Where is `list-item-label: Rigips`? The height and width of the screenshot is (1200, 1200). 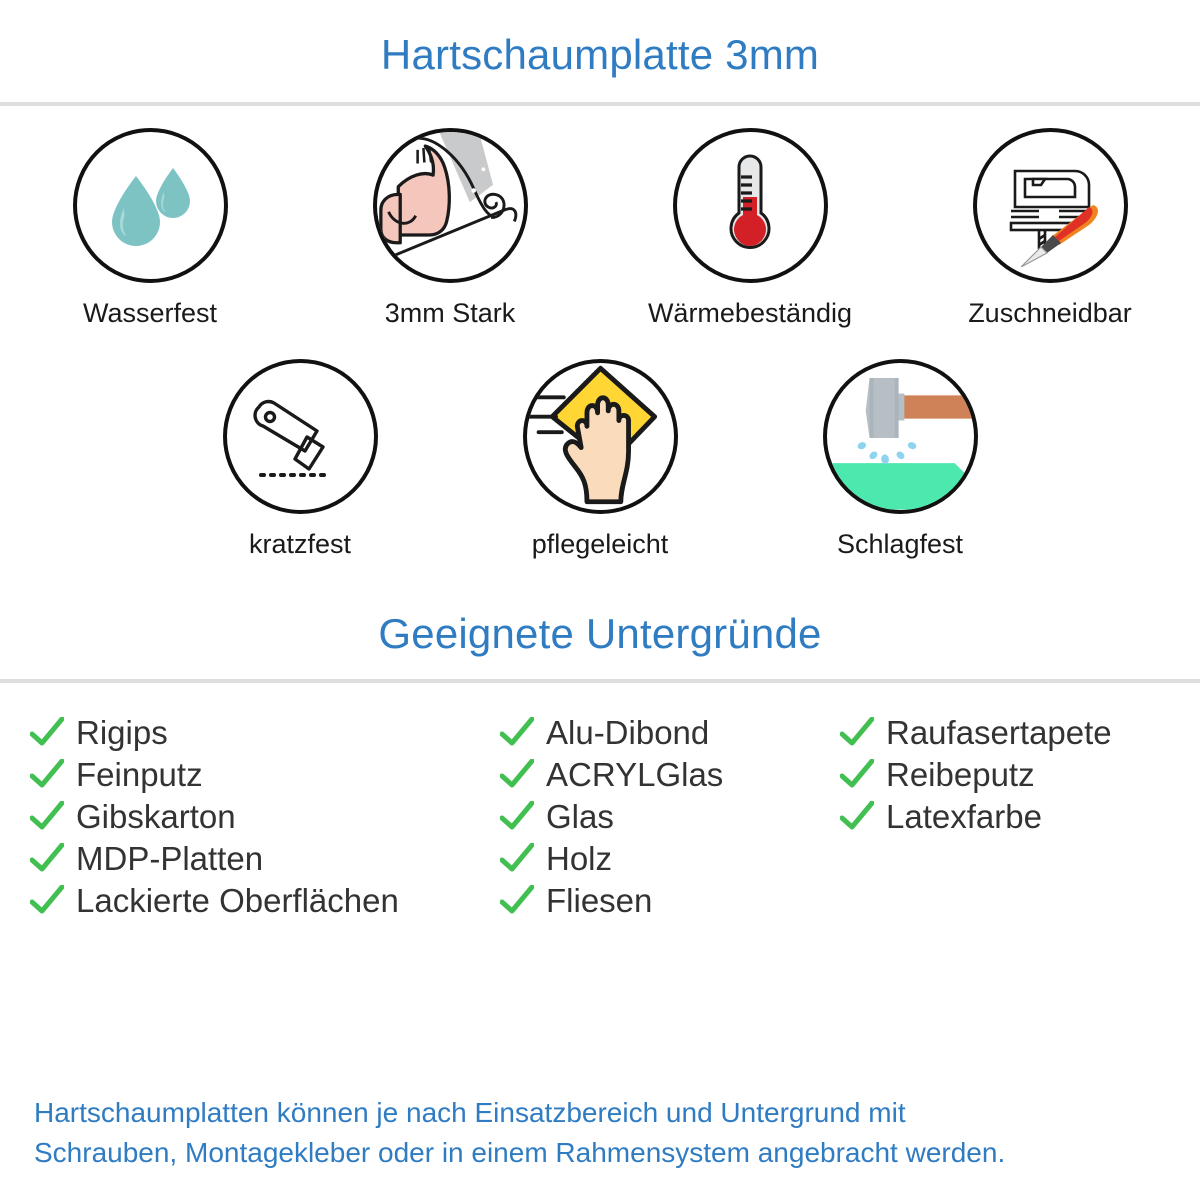 list-item-label: Rigips is located at coordinates (122, 732).